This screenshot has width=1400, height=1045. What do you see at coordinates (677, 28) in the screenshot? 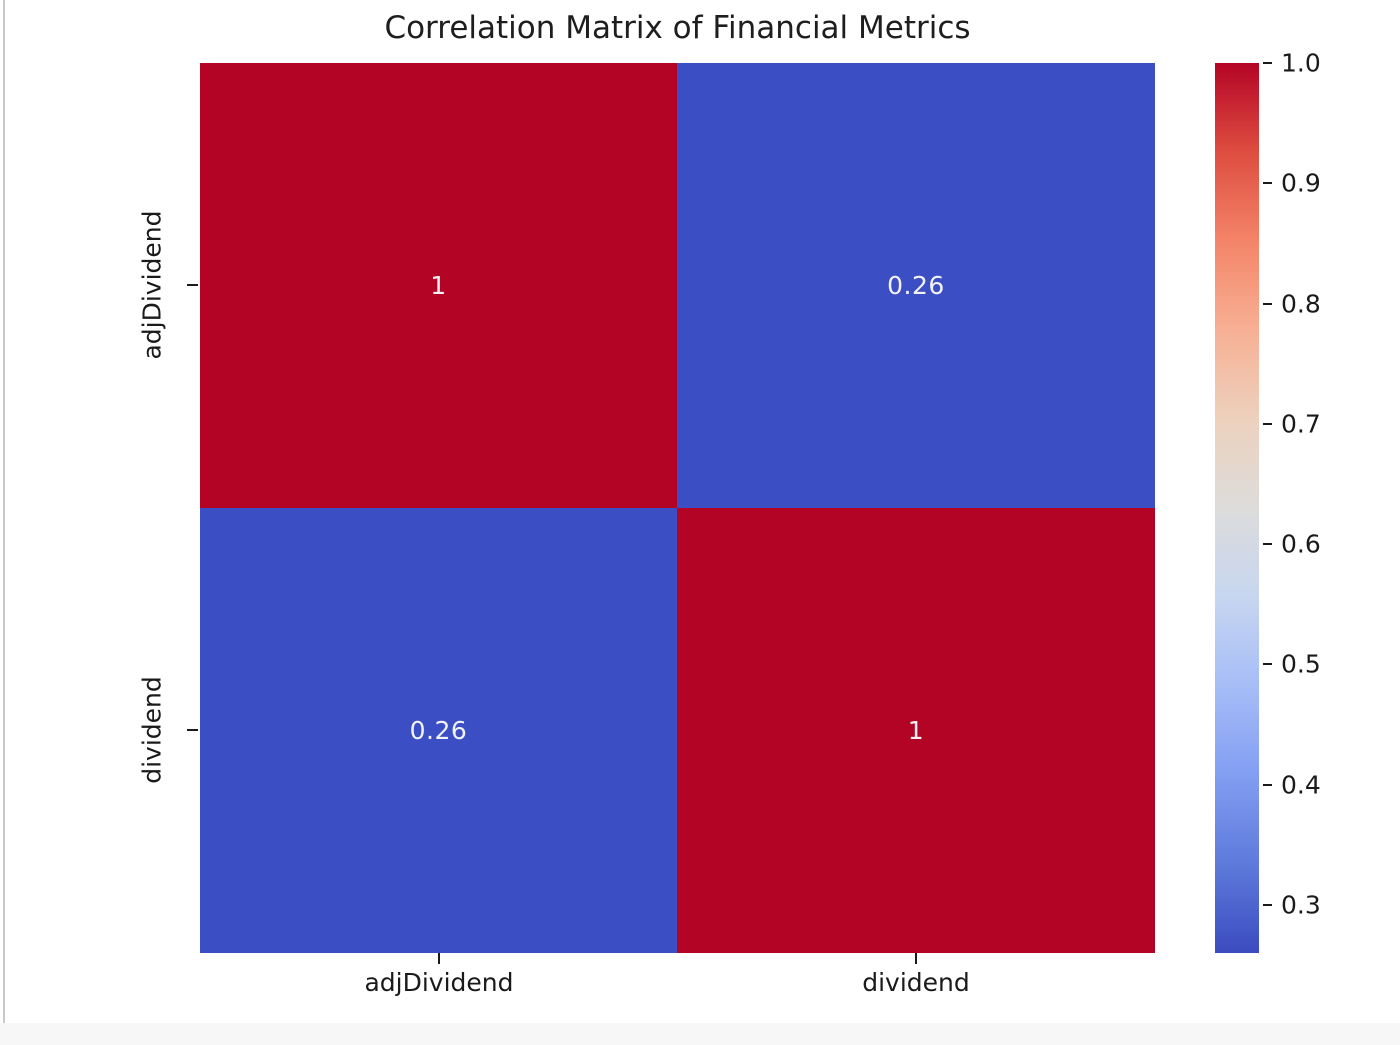
I see `chart-title: Correlation Matrix of Financial Metrics` at bounding box center [677, 28].